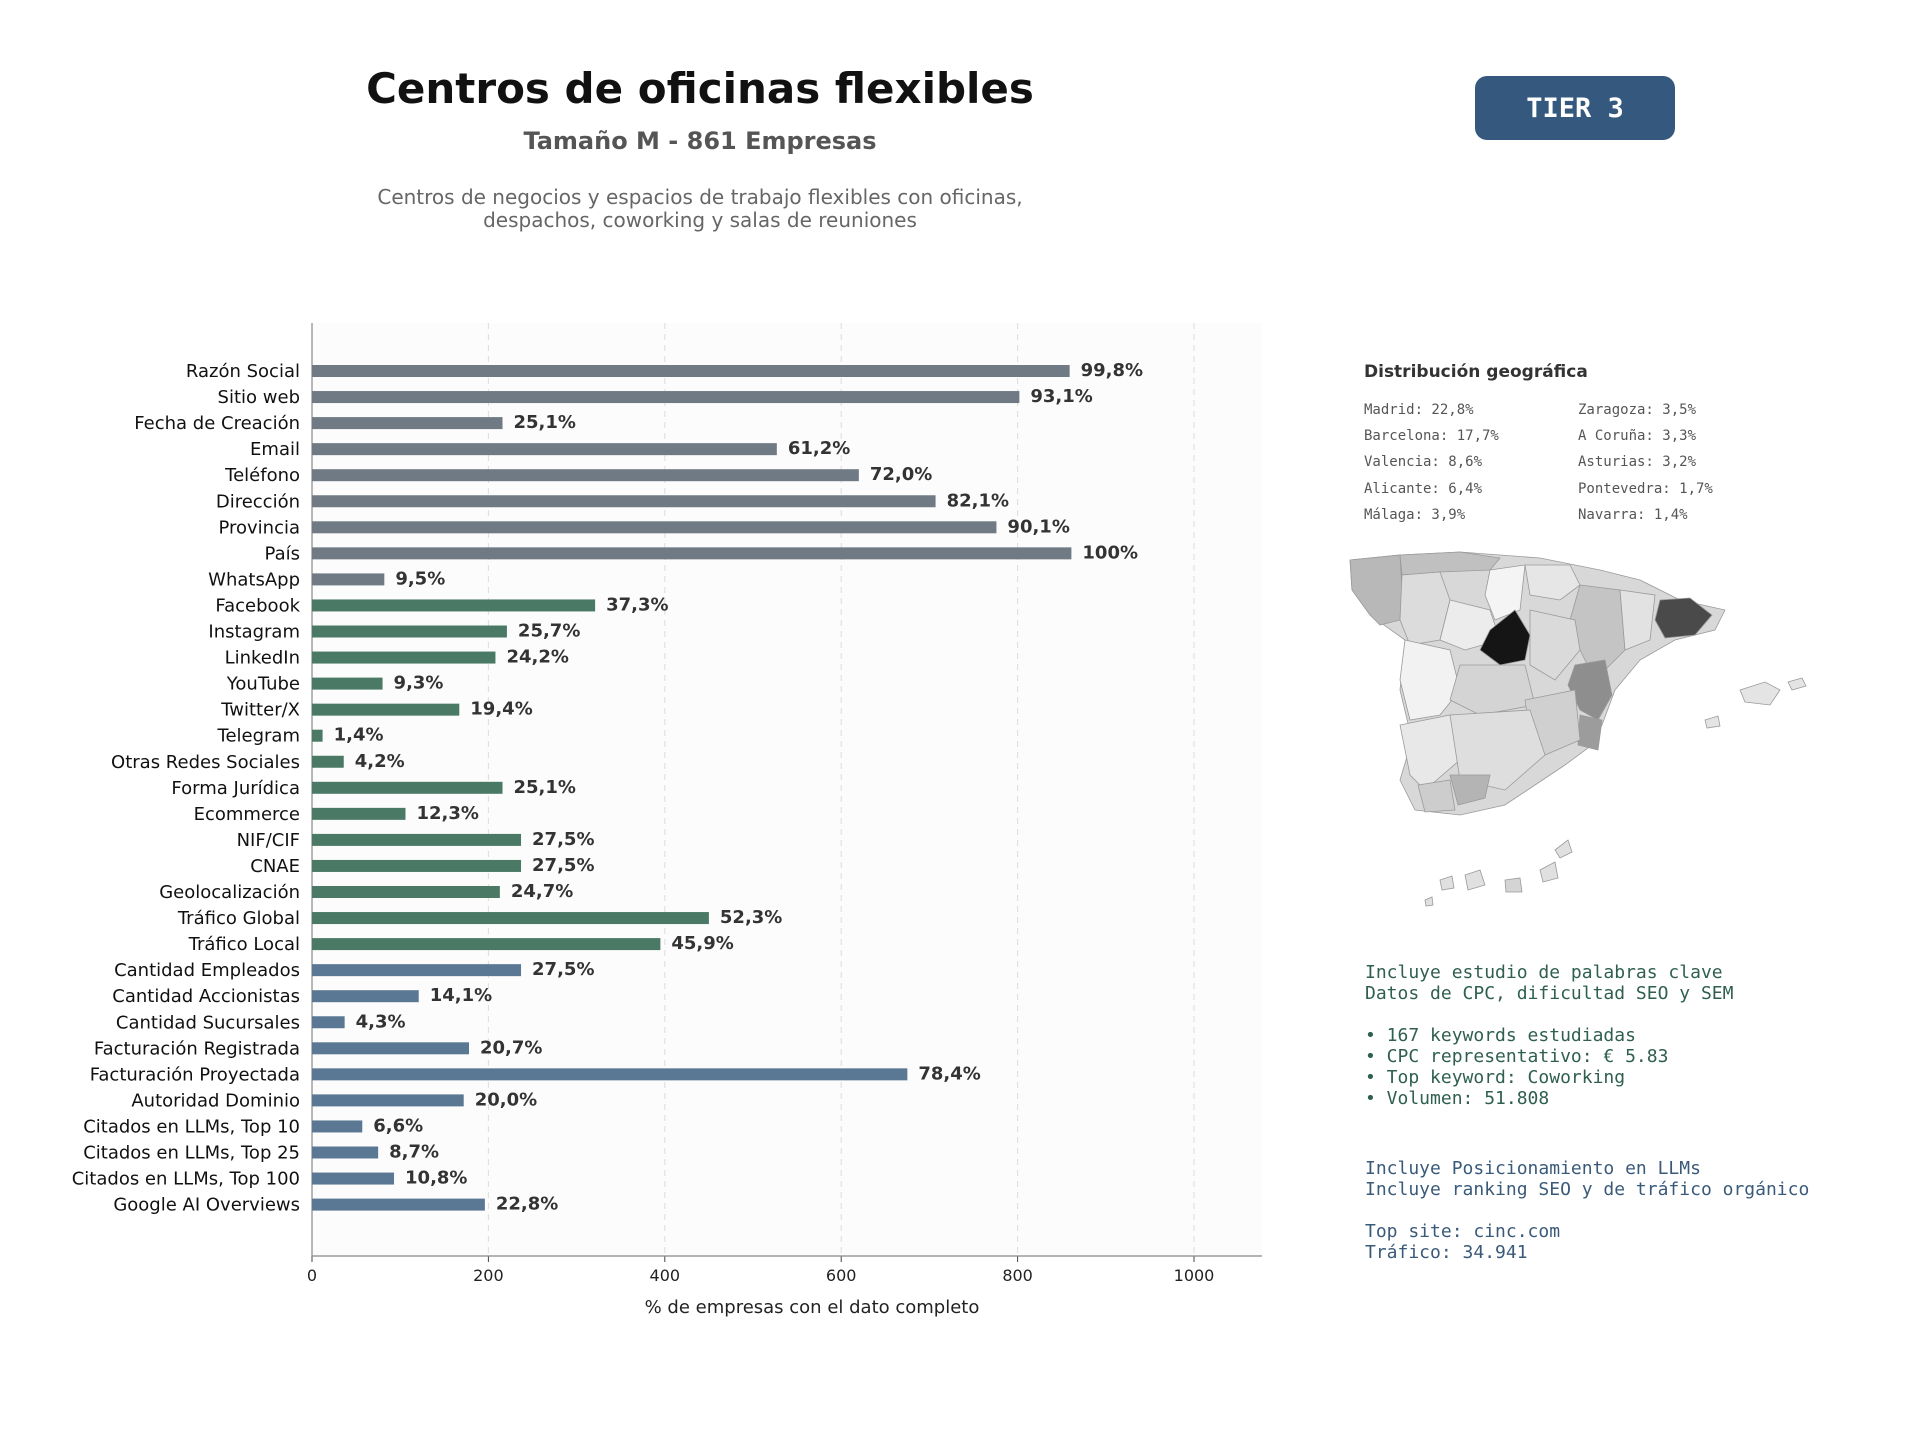 This screenshot has height=1440, width=1920. Describe the element at coordinates (359, 735) in the screenshot. I see `data-label: 1,4%` at that location.